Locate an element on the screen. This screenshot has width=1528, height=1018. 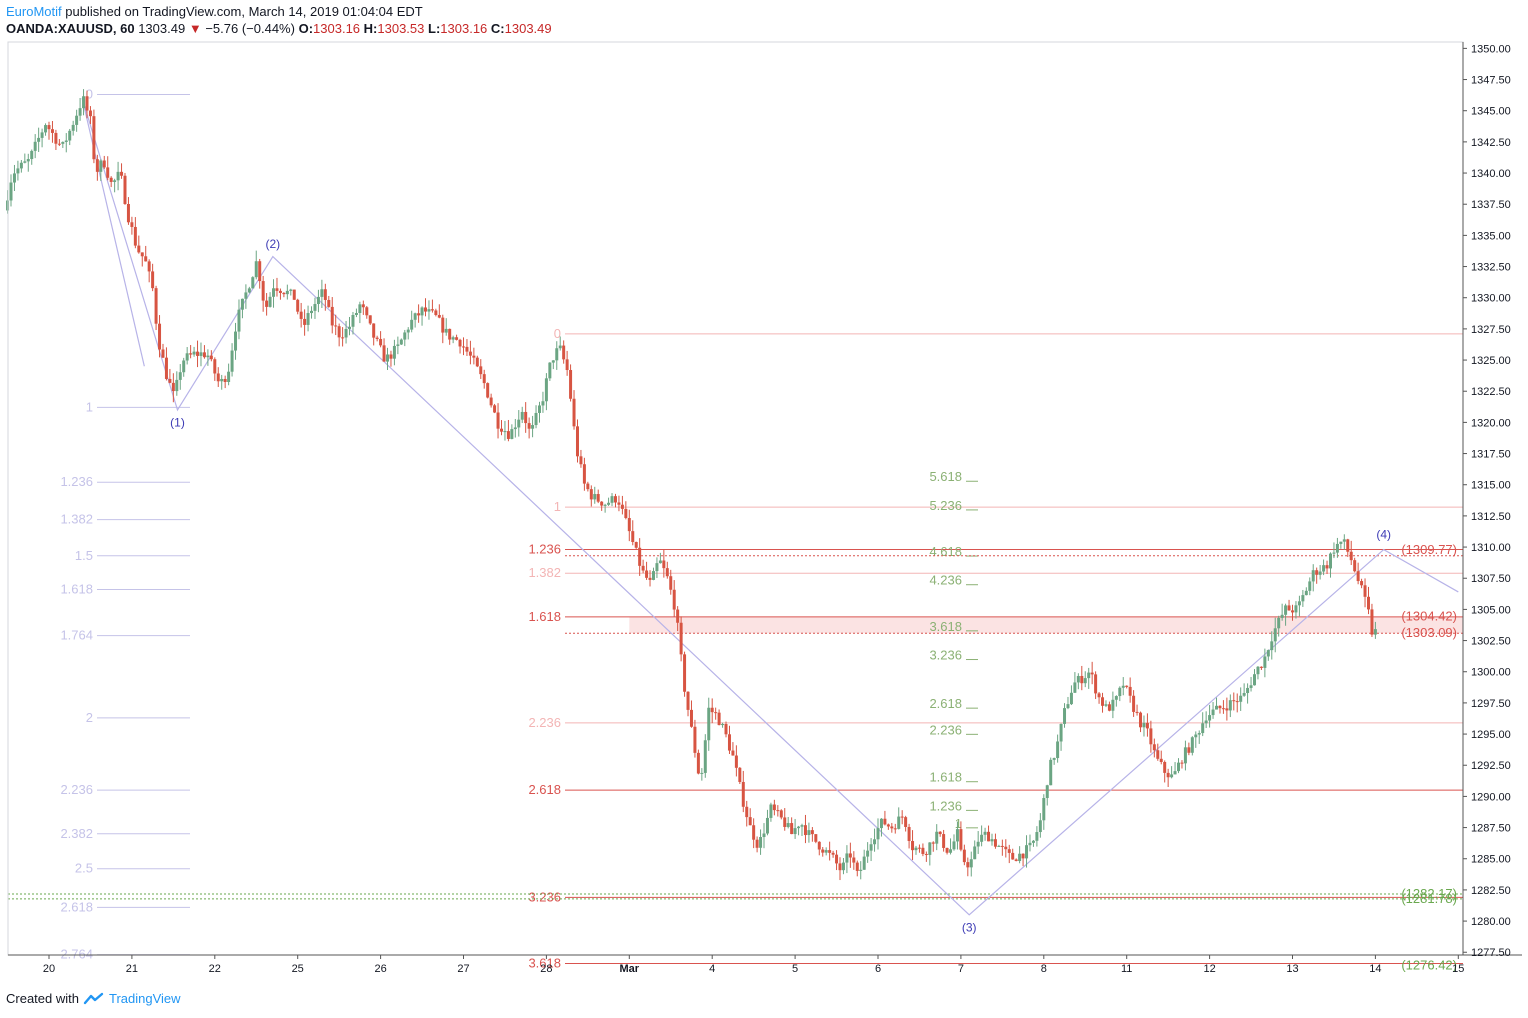
price-tick-label: 1322.50 is located at coordinates (1491, 392).